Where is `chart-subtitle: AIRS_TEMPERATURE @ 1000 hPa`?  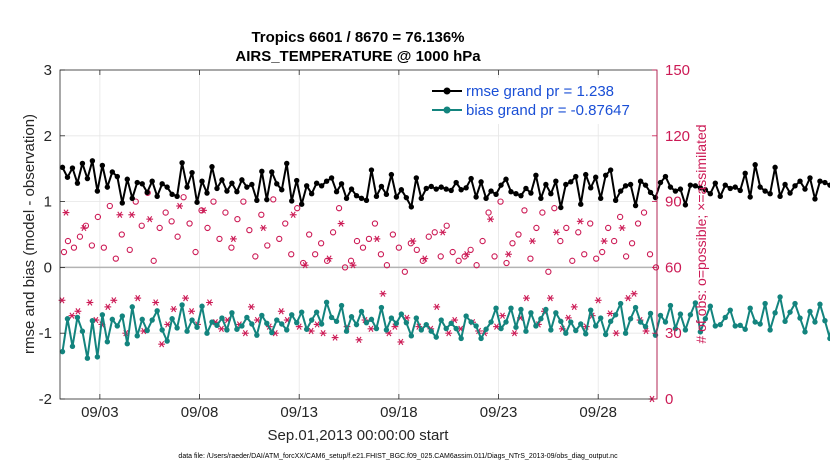 chart-subtitle: AIRS_TEMPERATURE @ 1000 hPa is located at coordinates (358, 56).